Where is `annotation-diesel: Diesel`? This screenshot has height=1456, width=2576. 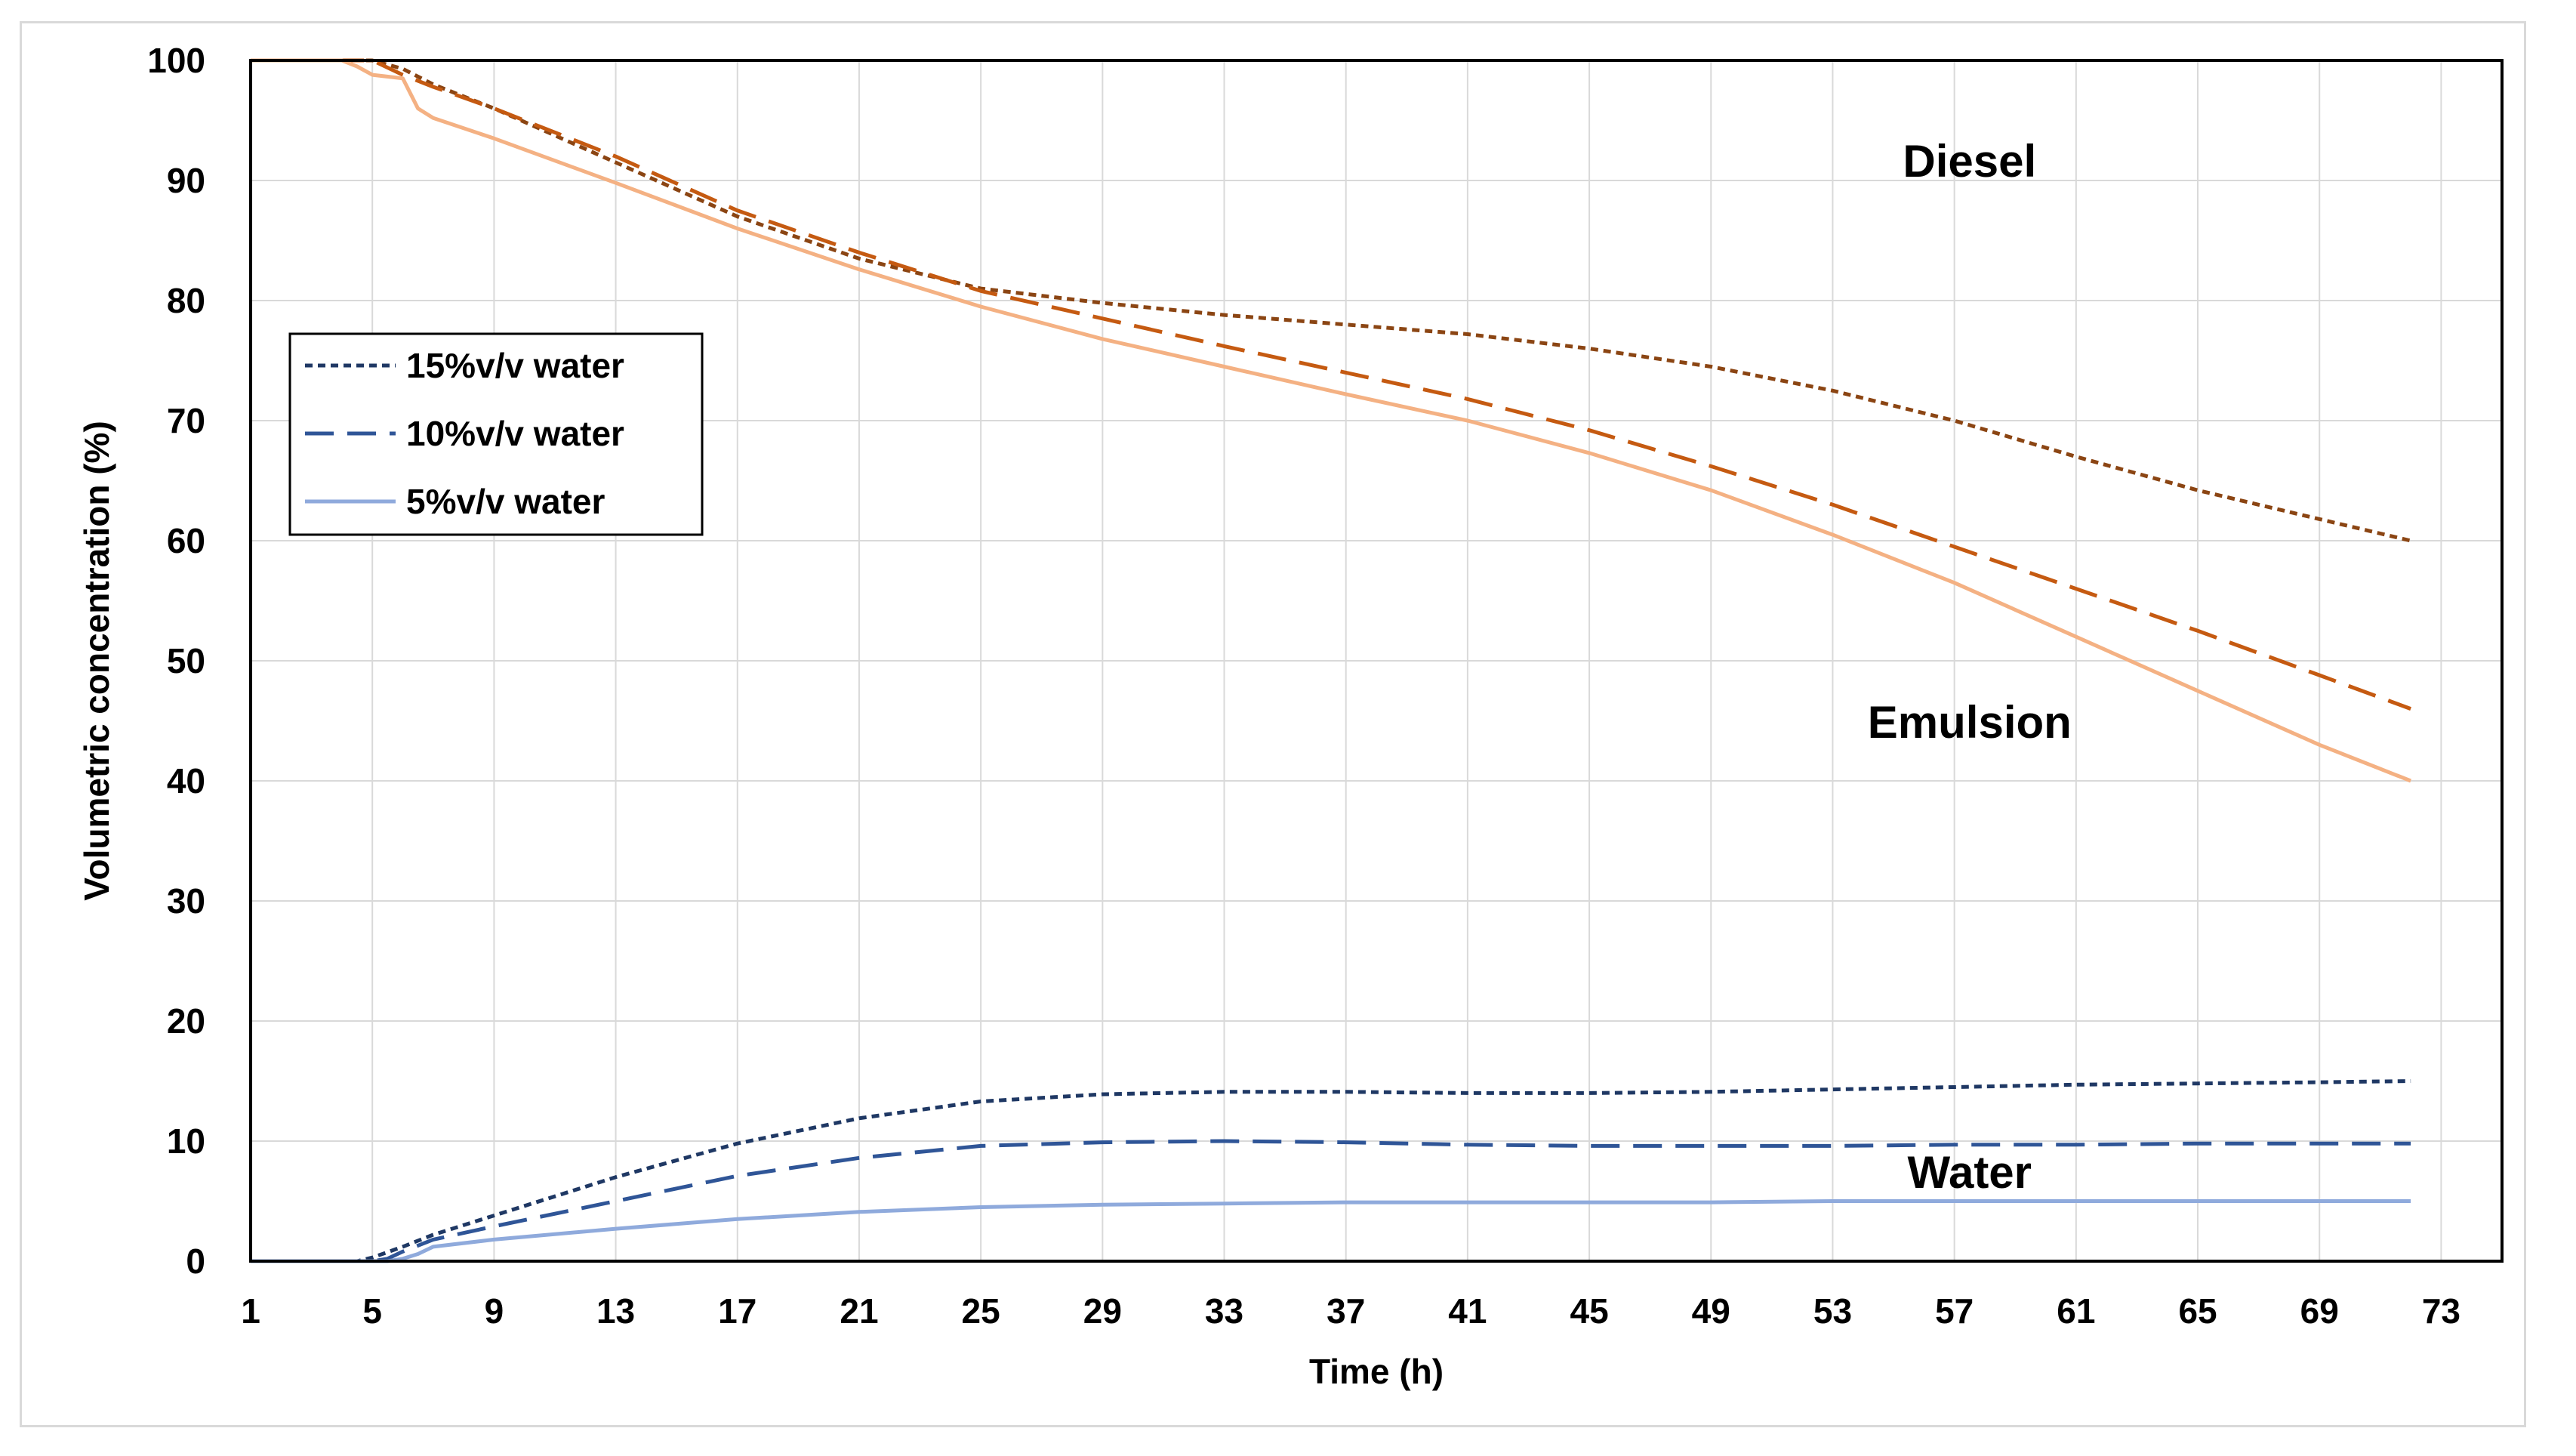
annotation-diesel: Diesel is located at coordinates (1969, 161).